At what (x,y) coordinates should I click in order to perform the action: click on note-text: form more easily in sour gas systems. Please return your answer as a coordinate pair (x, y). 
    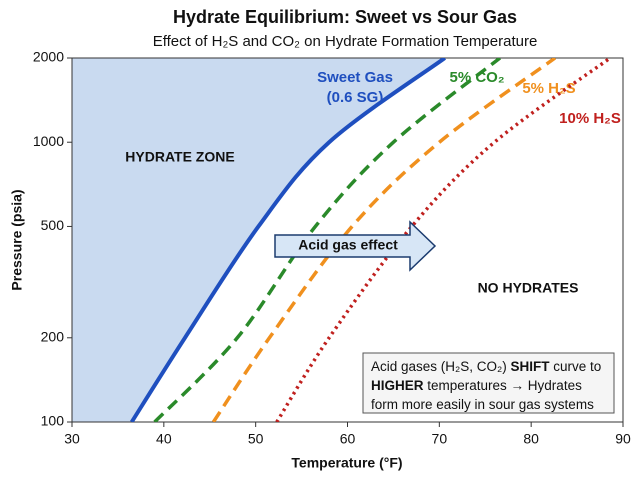
    Looking at the image, I should click on (482, 404).